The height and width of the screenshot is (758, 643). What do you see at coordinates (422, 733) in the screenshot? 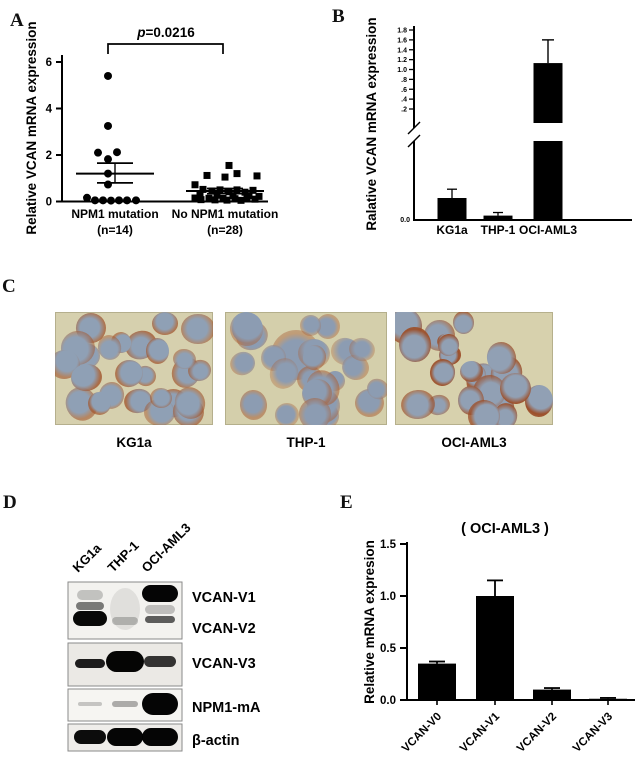
I see `x-category-label: VCAN-V0` at bounding box center [422, 733].